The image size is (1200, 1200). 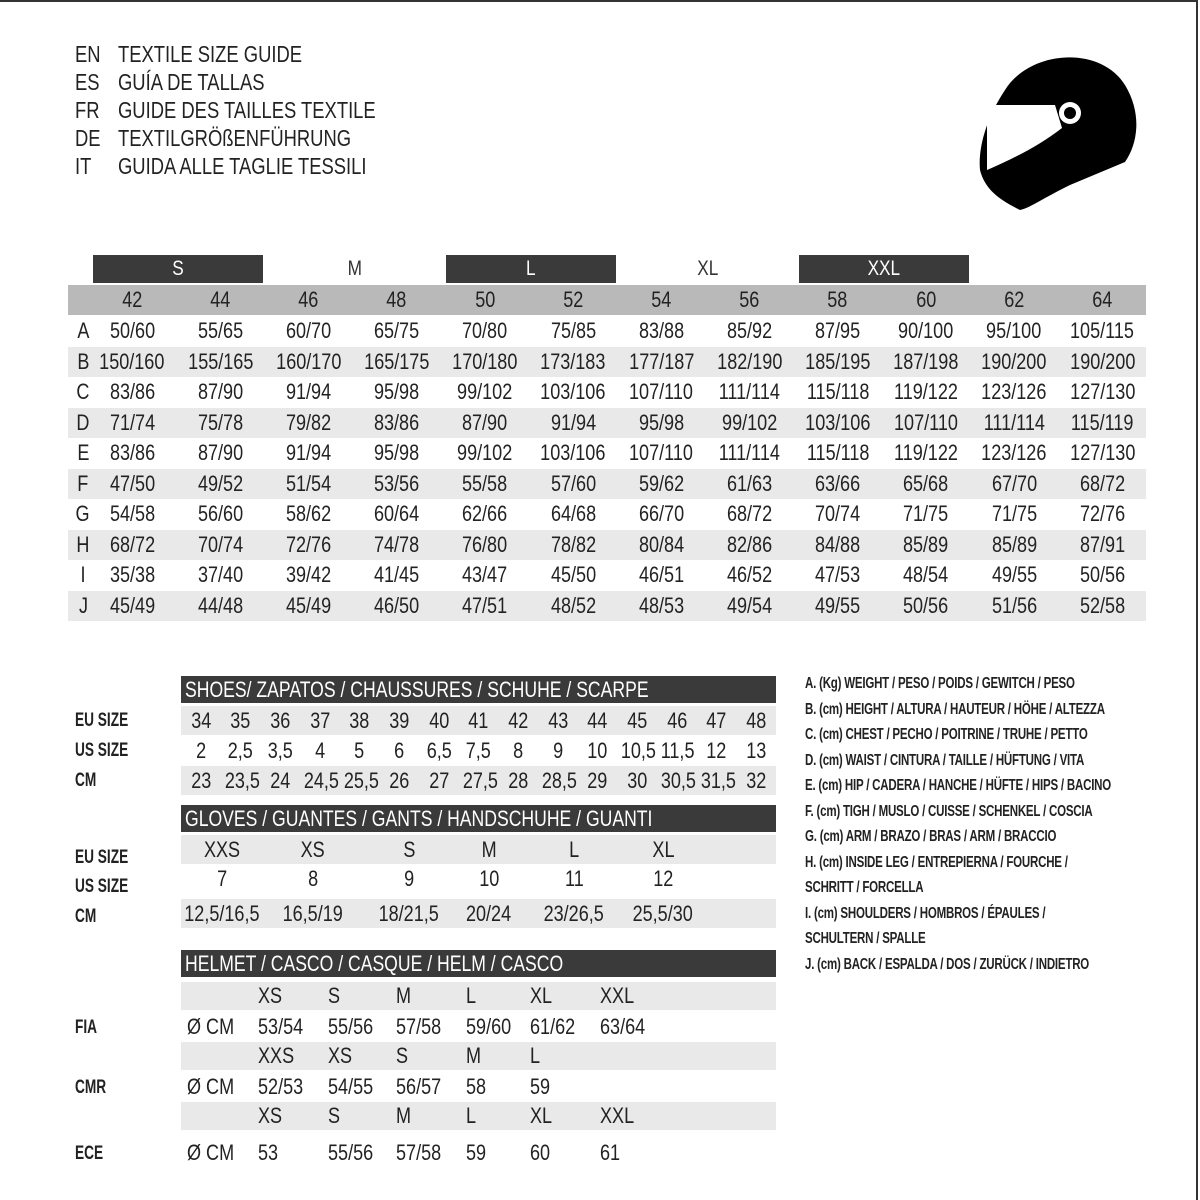 I want to click on table-cell-text: 80/84, so click(x=661, y=544).